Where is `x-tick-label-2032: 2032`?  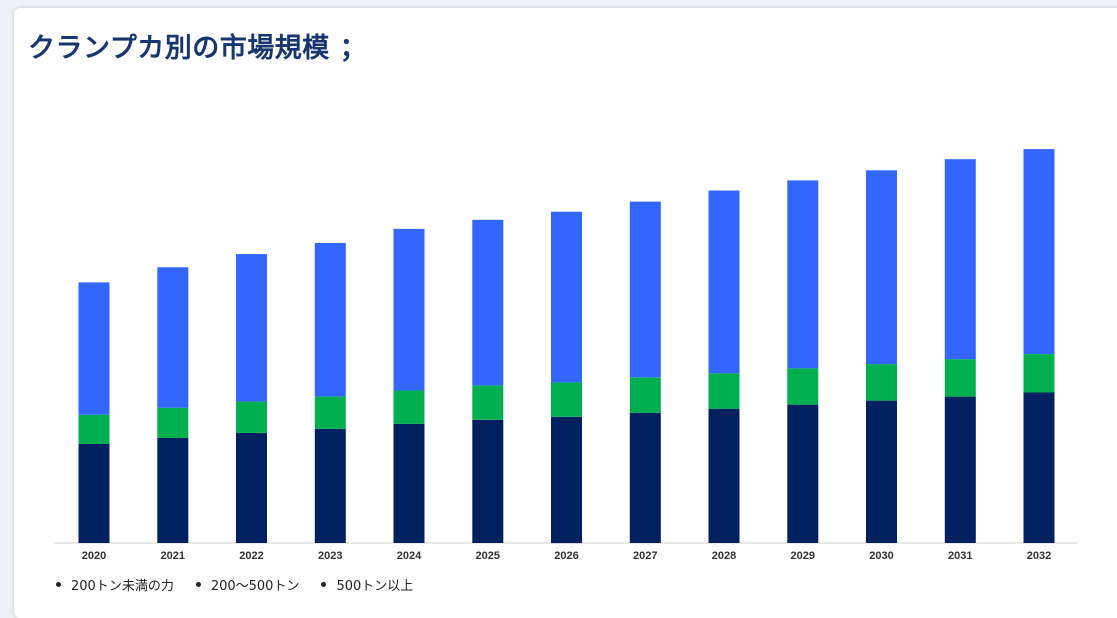
x-tick-label-2032: 2032 is located at coordinates (1039, 556).